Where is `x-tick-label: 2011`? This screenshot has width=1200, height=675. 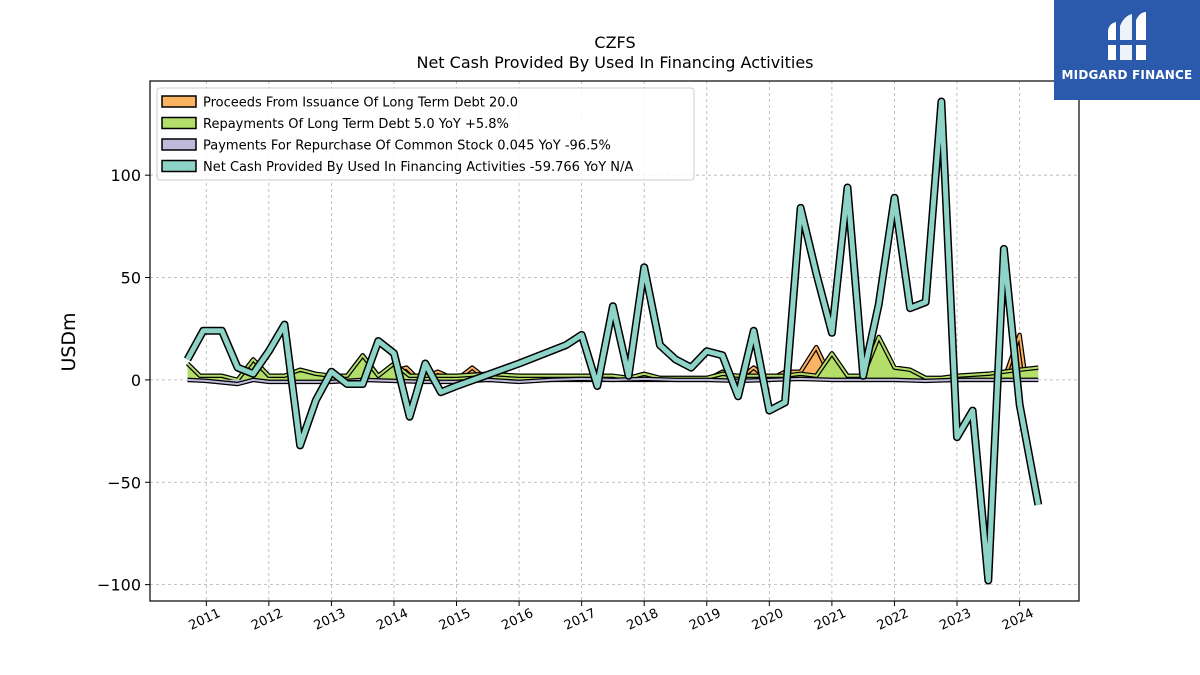 x-tick-label: 2011 is located at coordinates (205, 620).